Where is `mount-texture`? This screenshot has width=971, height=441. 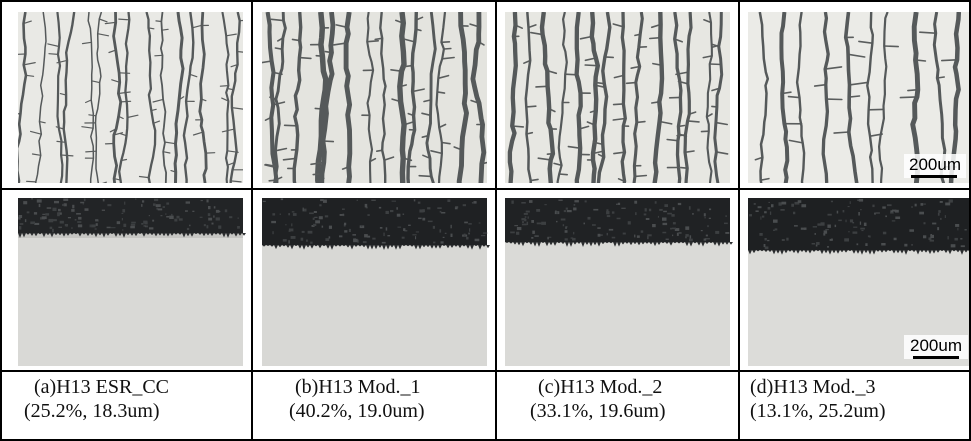 mount-texture is located at coordinates (494, 226).